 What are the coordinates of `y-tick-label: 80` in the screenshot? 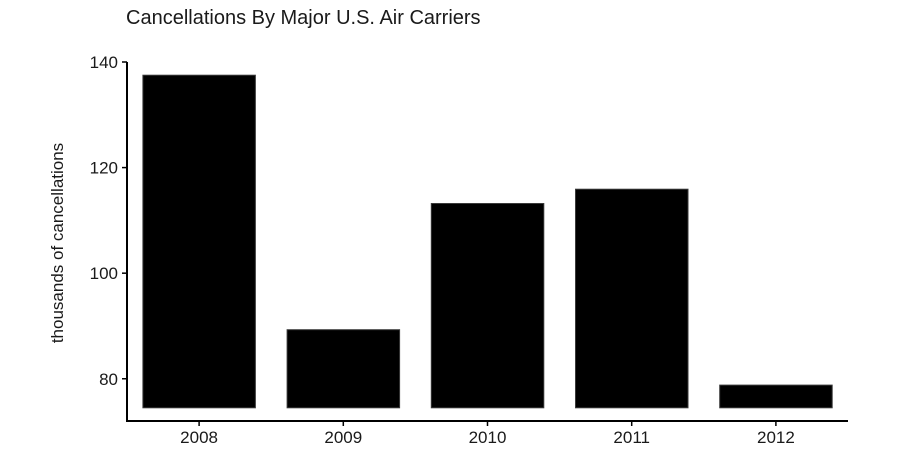 It's located at (108, 379).